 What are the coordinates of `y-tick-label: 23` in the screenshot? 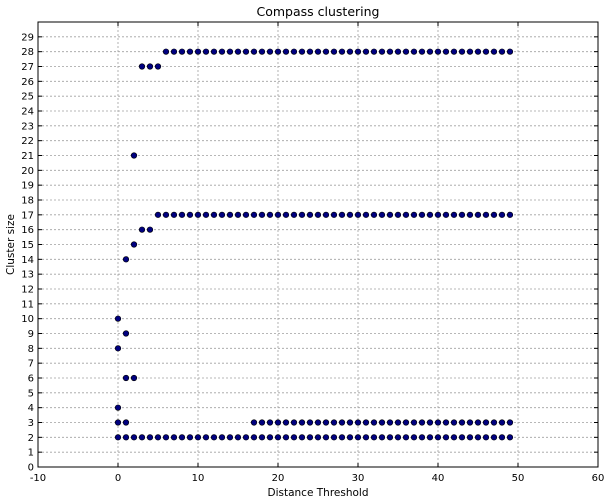 It's located at (27, 126).